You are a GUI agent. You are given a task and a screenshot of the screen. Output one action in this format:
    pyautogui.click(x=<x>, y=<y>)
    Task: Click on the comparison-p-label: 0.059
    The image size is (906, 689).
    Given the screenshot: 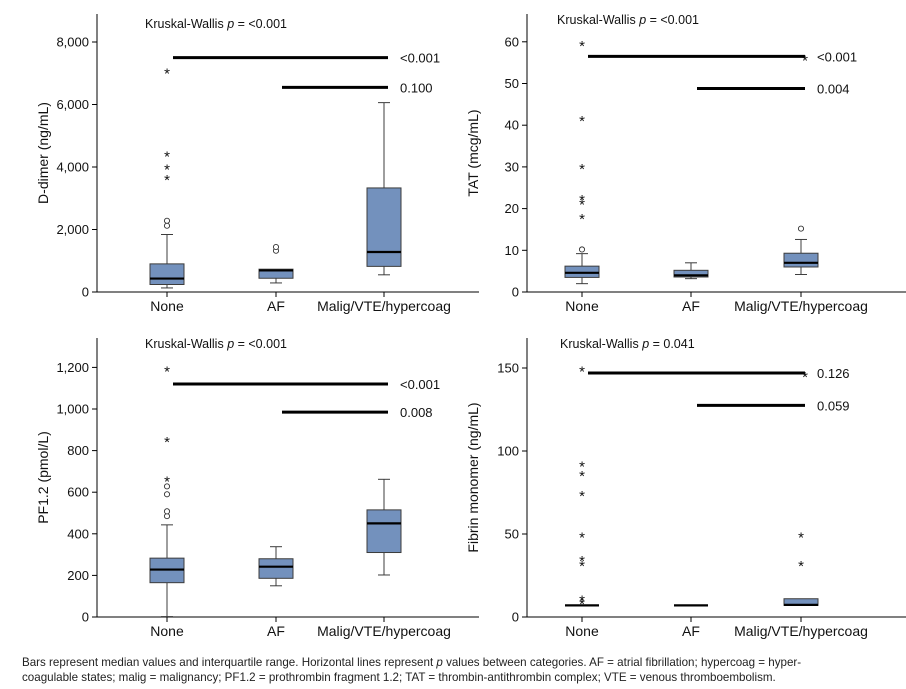 What is the action you would take?
    pyautogui.click(x=833, y=405)
    